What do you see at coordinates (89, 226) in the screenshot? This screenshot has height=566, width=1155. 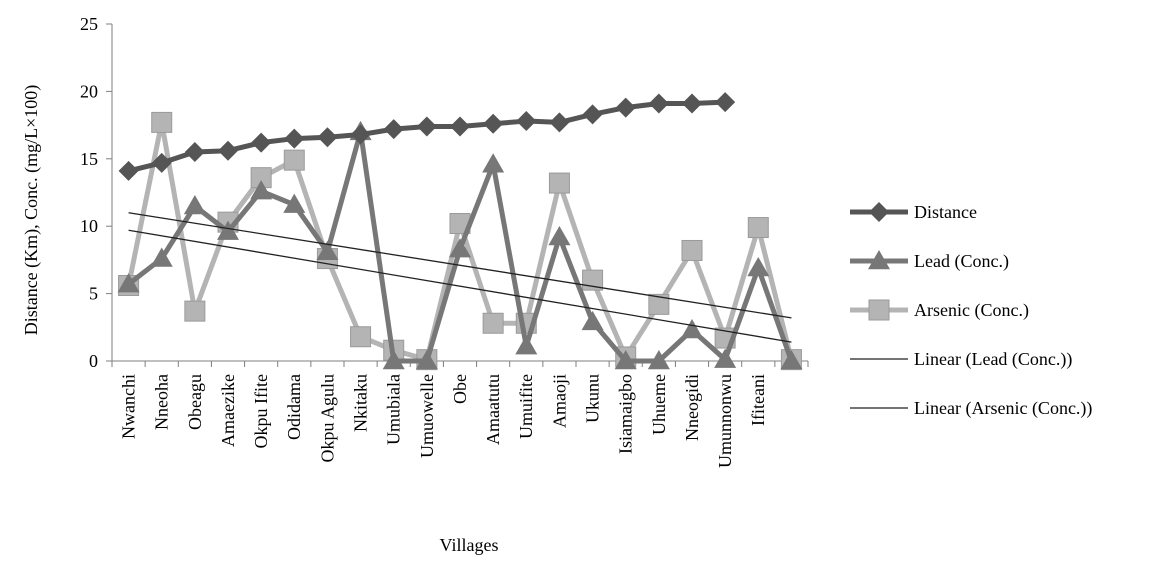 I see `y-tick-label: 10` at bounding box center [89, 226].